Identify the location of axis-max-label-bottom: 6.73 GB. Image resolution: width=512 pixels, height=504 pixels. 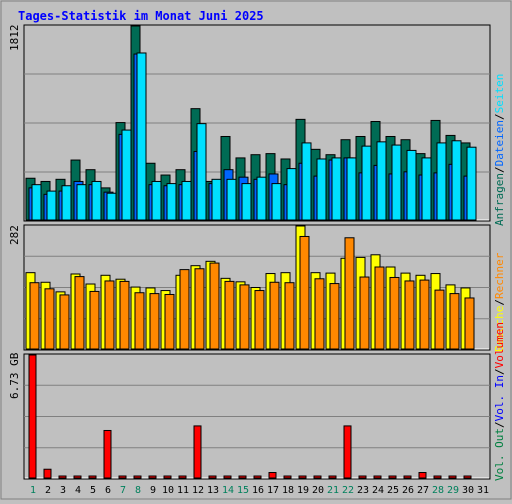
(14, 375).